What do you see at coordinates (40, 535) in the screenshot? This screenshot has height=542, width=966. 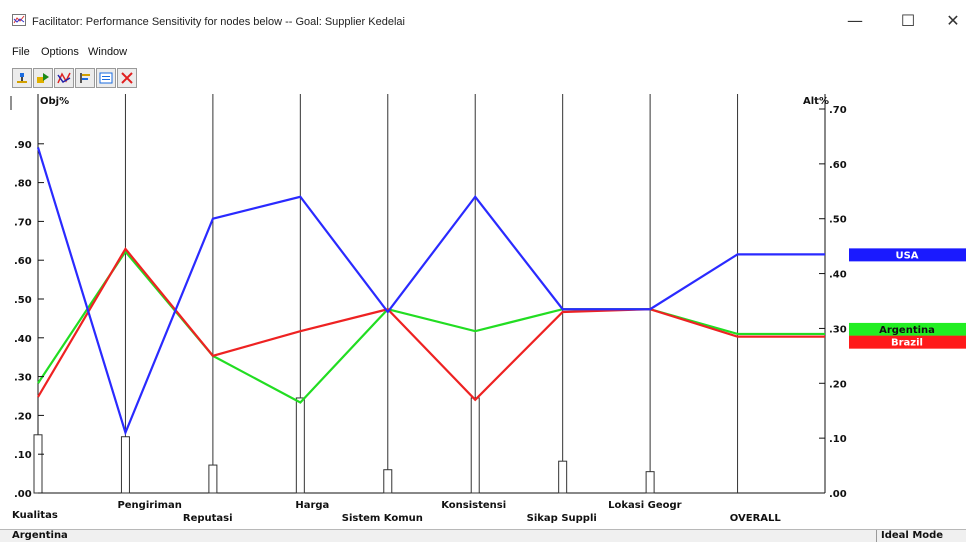 I see `status-selected-alternative: Argentina` at bounding box center [40, 535].